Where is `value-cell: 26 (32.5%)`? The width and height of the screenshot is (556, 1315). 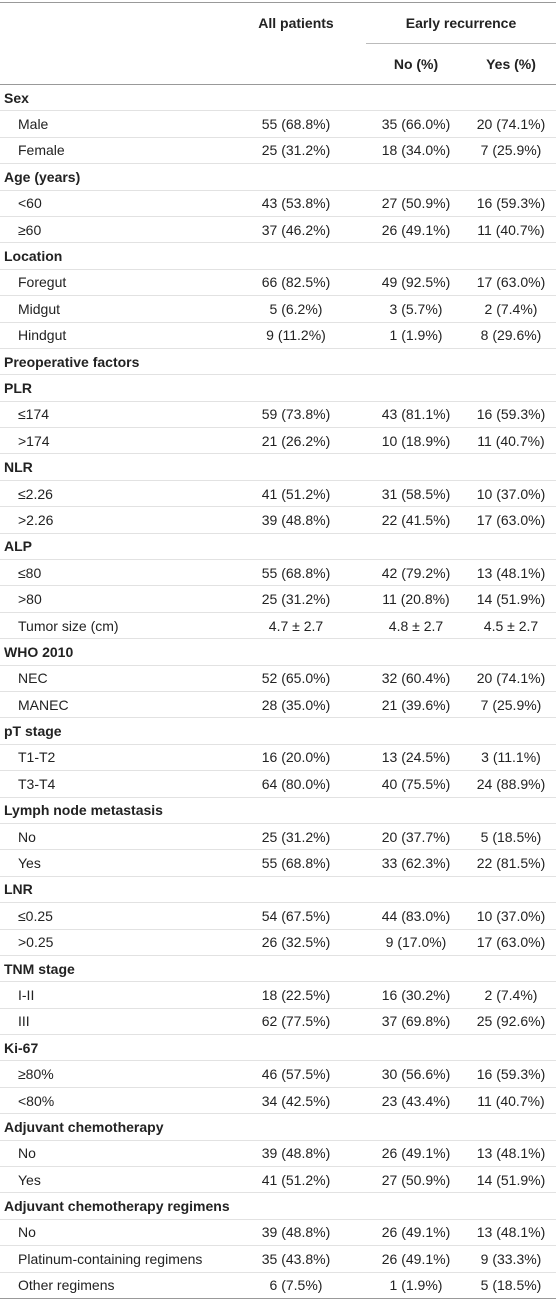 value-cell: 26 (32.5%) is located at coordinates (296, 942).